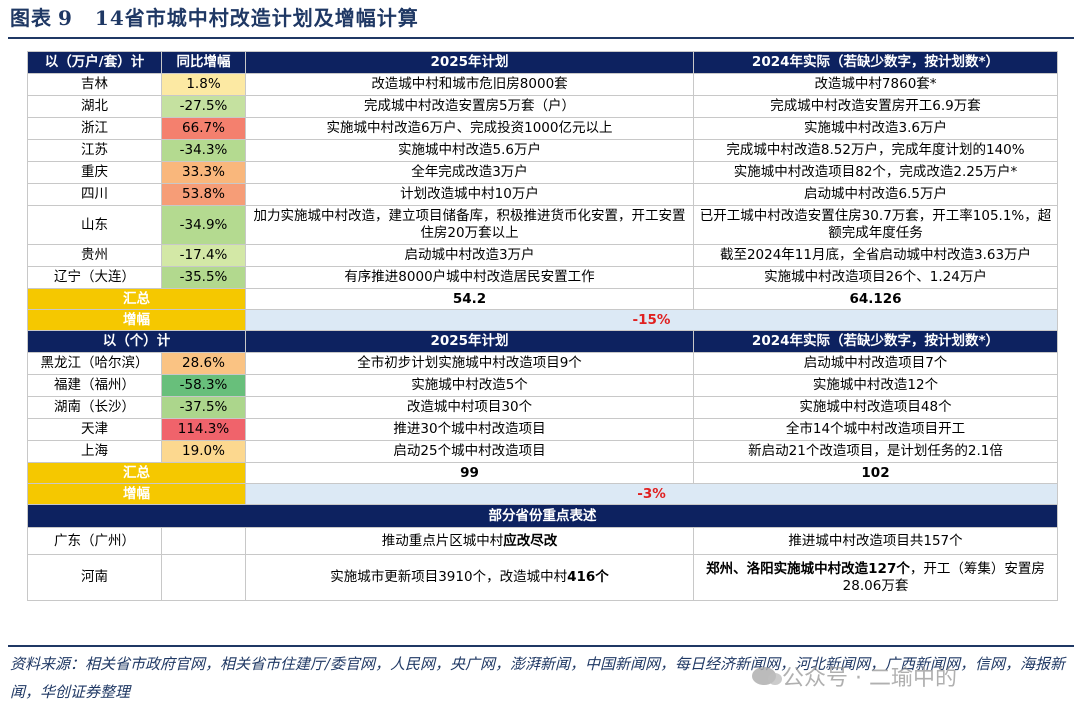 The image size is (1080, 715). Describe the element at coordinates (651, 320) in the screenshot. I see `growth-value: -15%` at that location.